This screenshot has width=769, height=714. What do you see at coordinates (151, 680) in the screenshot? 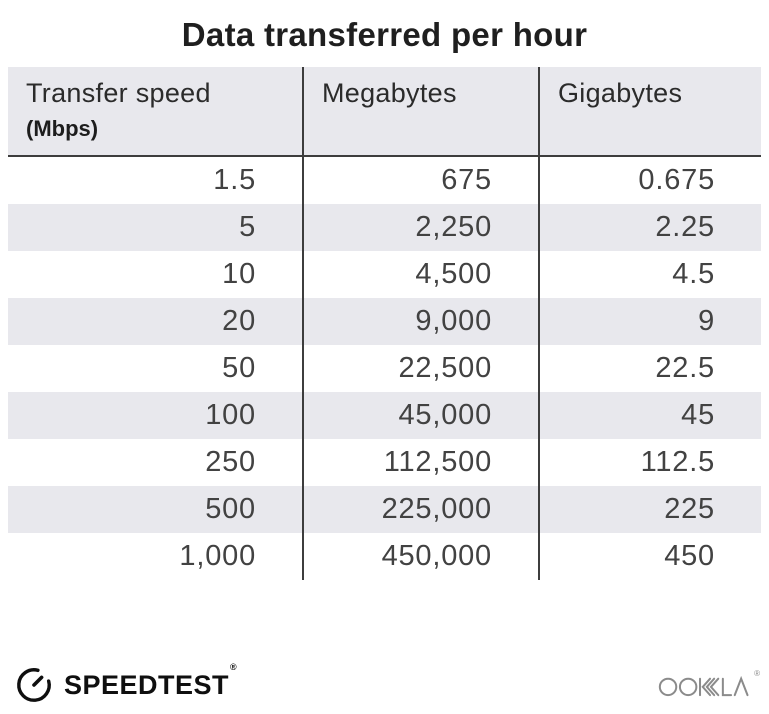
I see `speedtest-wordmark: SPEEDTEST®` at bounding box center [151, 680].